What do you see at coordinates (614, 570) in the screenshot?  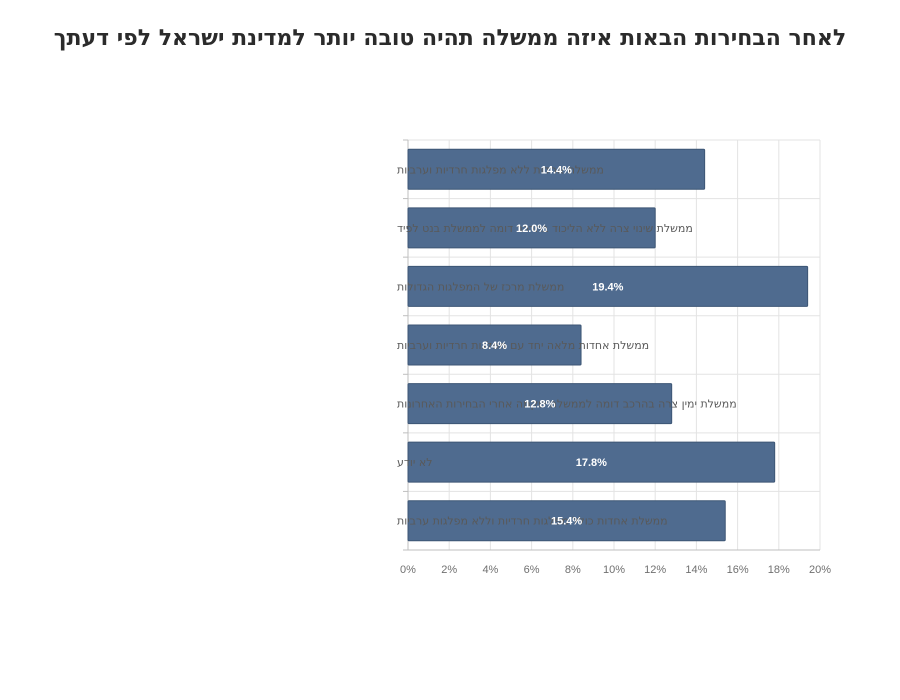 I see `x-tick-label: 10%` at bounding box center [614, 570].